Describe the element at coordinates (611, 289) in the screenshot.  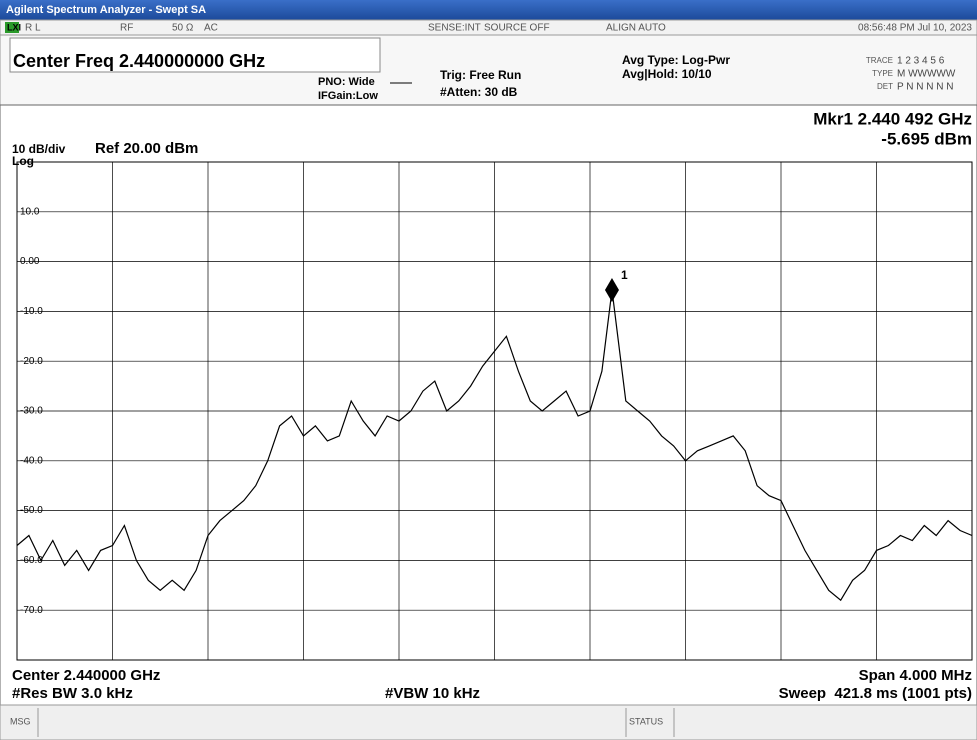
I see `marker` at that location.